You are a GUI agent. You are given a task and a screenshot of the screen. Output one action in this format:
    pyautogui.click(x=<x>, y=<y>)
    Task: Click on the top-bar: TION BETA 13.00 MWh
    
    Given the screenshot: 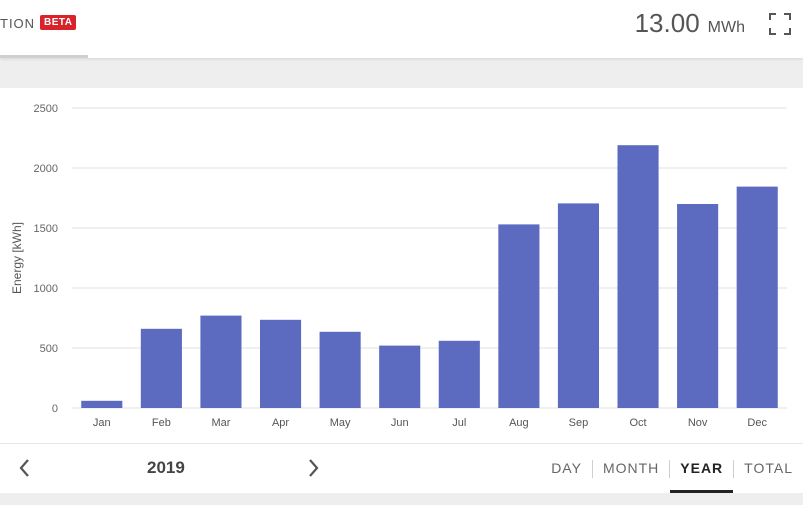 What is the action you would take?
    pyautogui.click(x=401, y=29)
    